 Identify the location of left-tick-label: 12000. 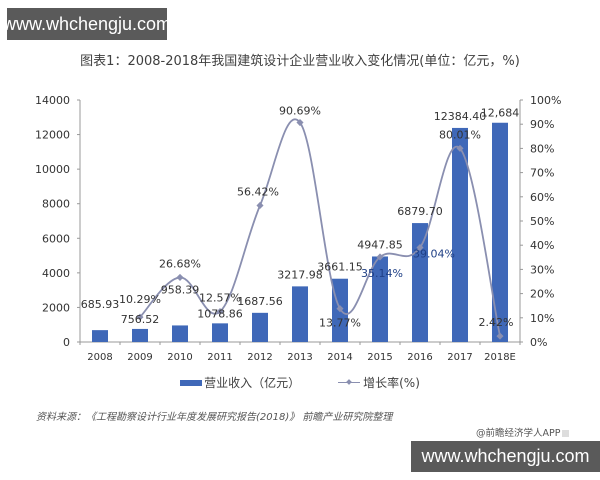
(52, 135).